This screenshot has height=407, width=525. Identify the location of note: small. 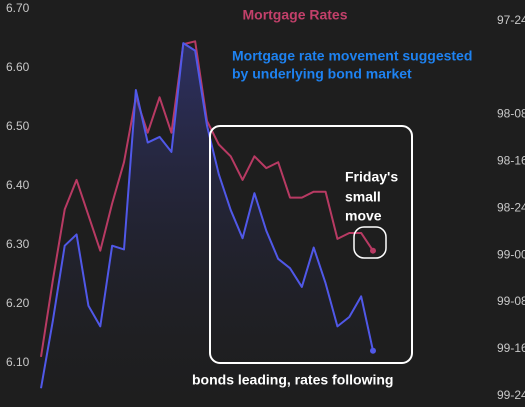
(363, 197).